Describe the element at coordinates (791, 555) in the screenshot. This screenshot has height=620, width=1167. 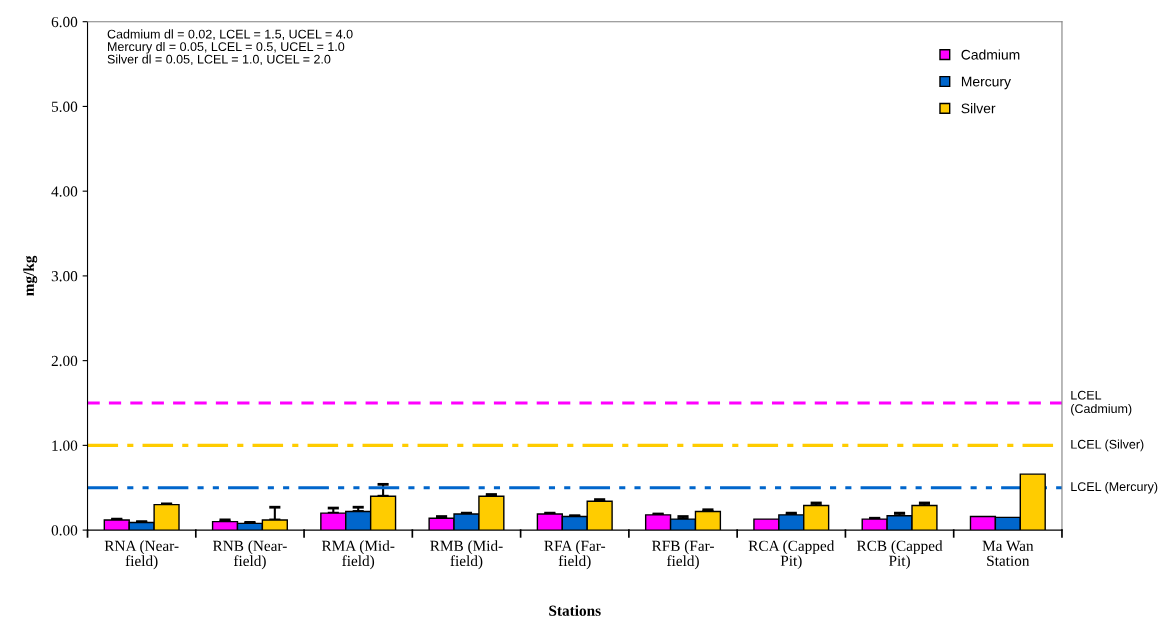
I see `x-tick-label: RCA (Capped Pit)` at that location.